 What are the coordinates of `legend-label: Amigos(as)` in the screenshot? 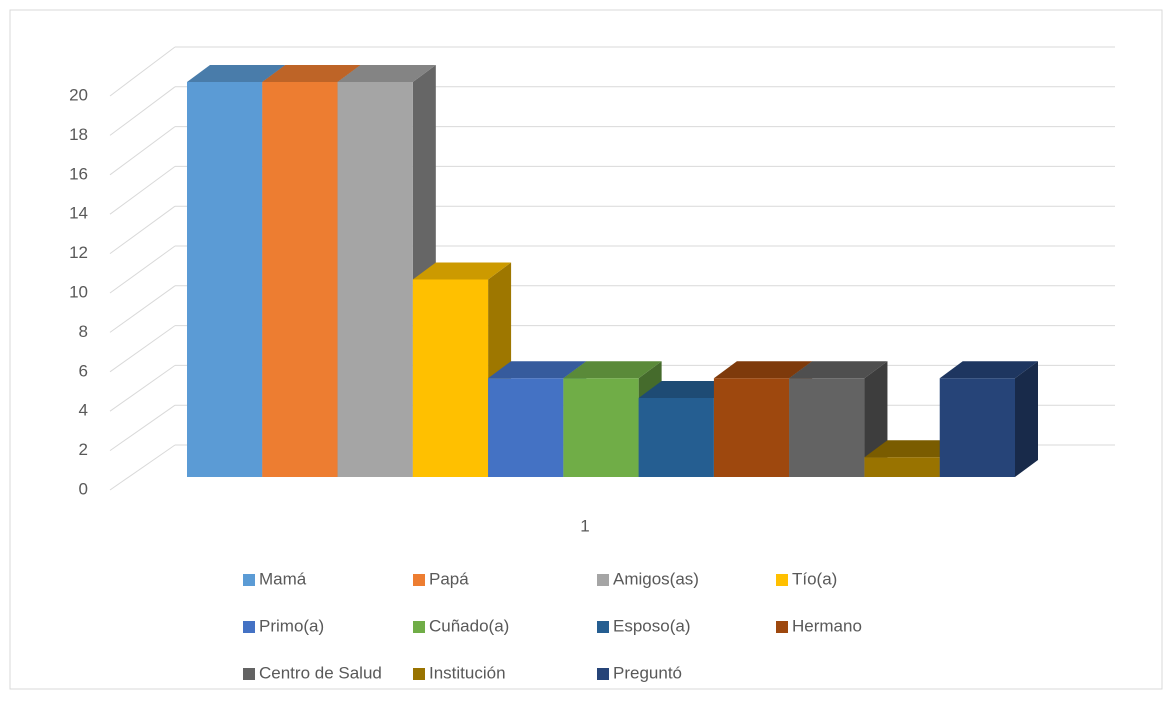 It's located at (656, 578).